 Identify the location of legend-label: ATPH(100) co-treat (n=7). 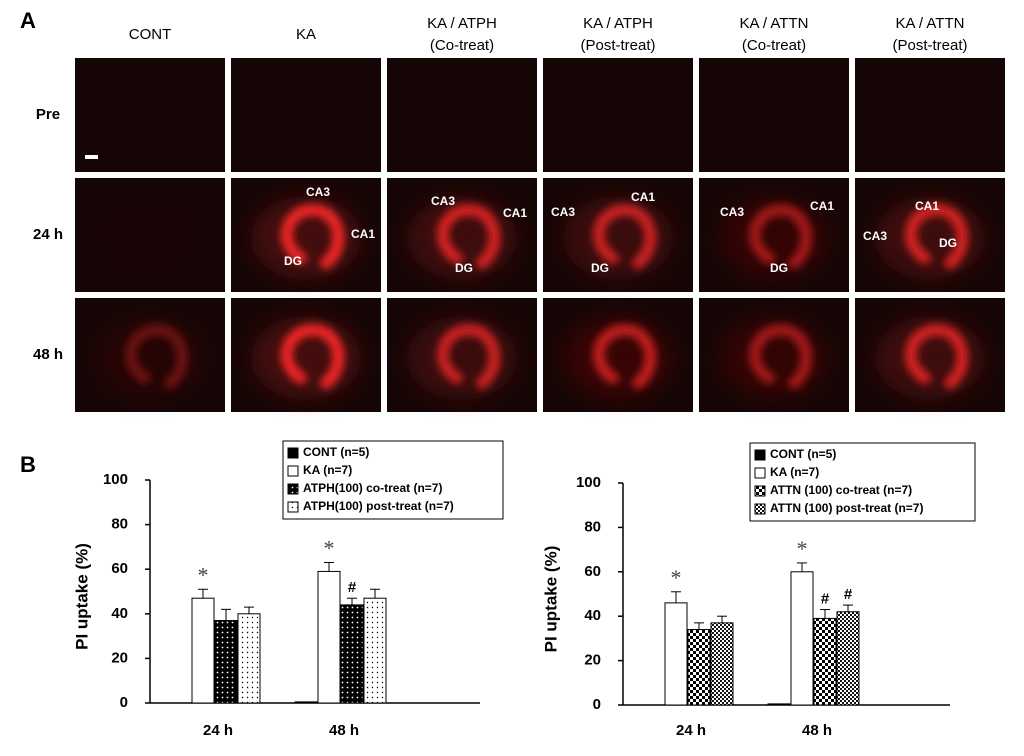
(372, 488).